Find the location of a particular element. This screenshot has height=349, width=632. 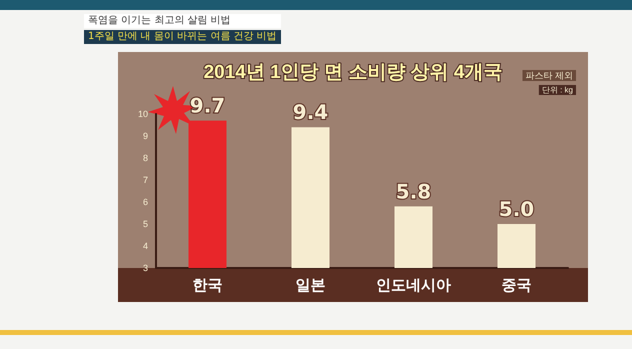

x-tick-label: 중국 is located at coordinates (517, 285).